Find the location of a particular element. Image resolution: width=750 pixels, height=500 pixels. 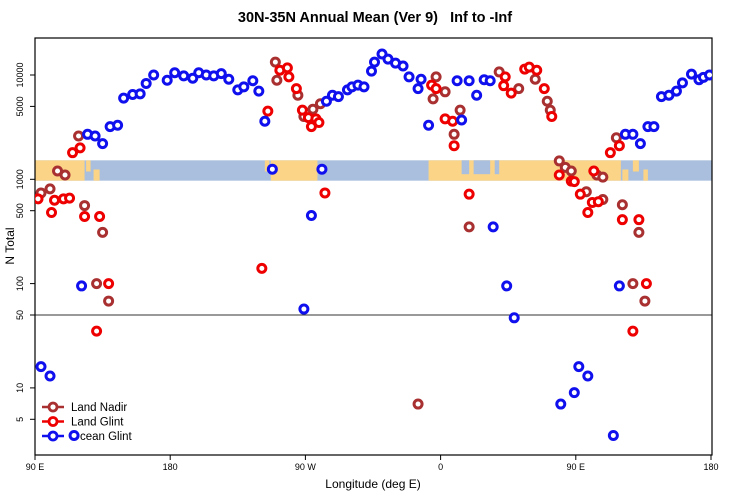

map-strip-land is located at coordinates (294, 170).